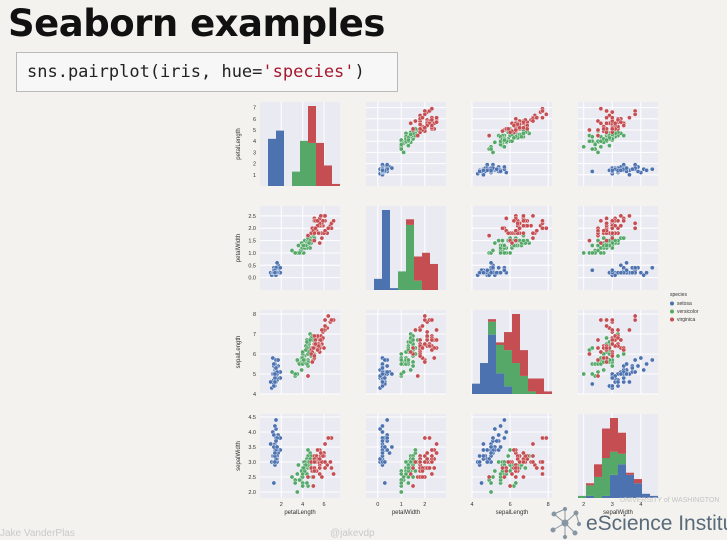 This screenshot has width=727, height=540. What do you see at coordinates (406, 352) in the screenshot?
I see `panel-sepalLength-vs-petalWidth` at bounding box center [406, 352].